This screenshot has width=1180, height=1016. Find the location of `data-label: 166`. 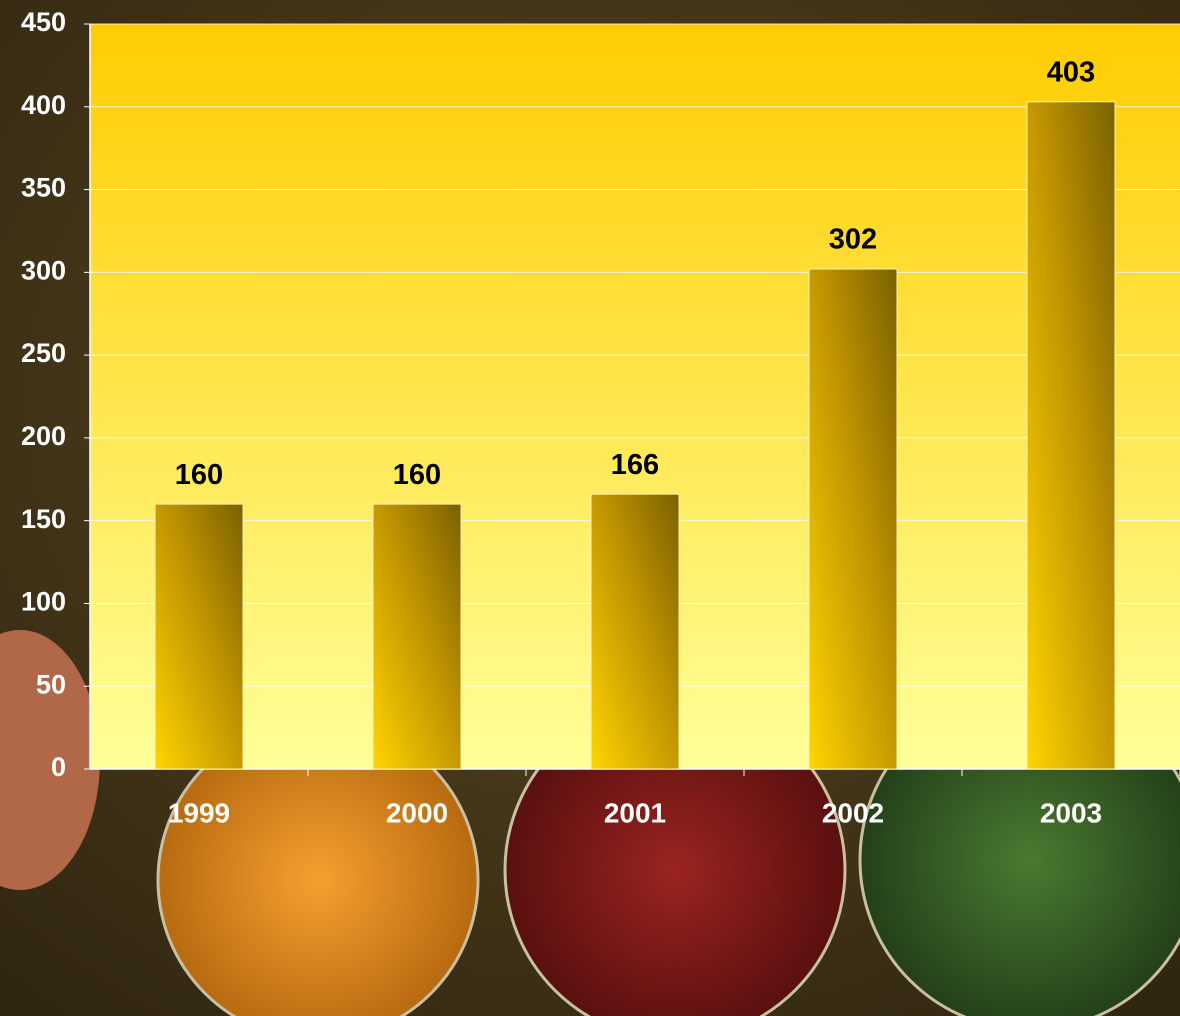

data-label: 166 is located at coordinates (635, 465).